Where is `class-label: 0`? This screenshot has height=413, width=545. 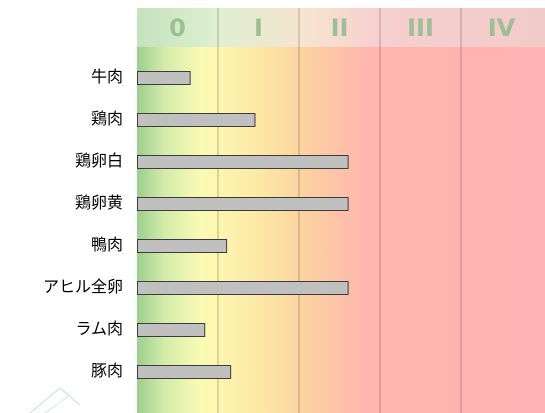
class-label: 0 is located at coordinates (177, 28).